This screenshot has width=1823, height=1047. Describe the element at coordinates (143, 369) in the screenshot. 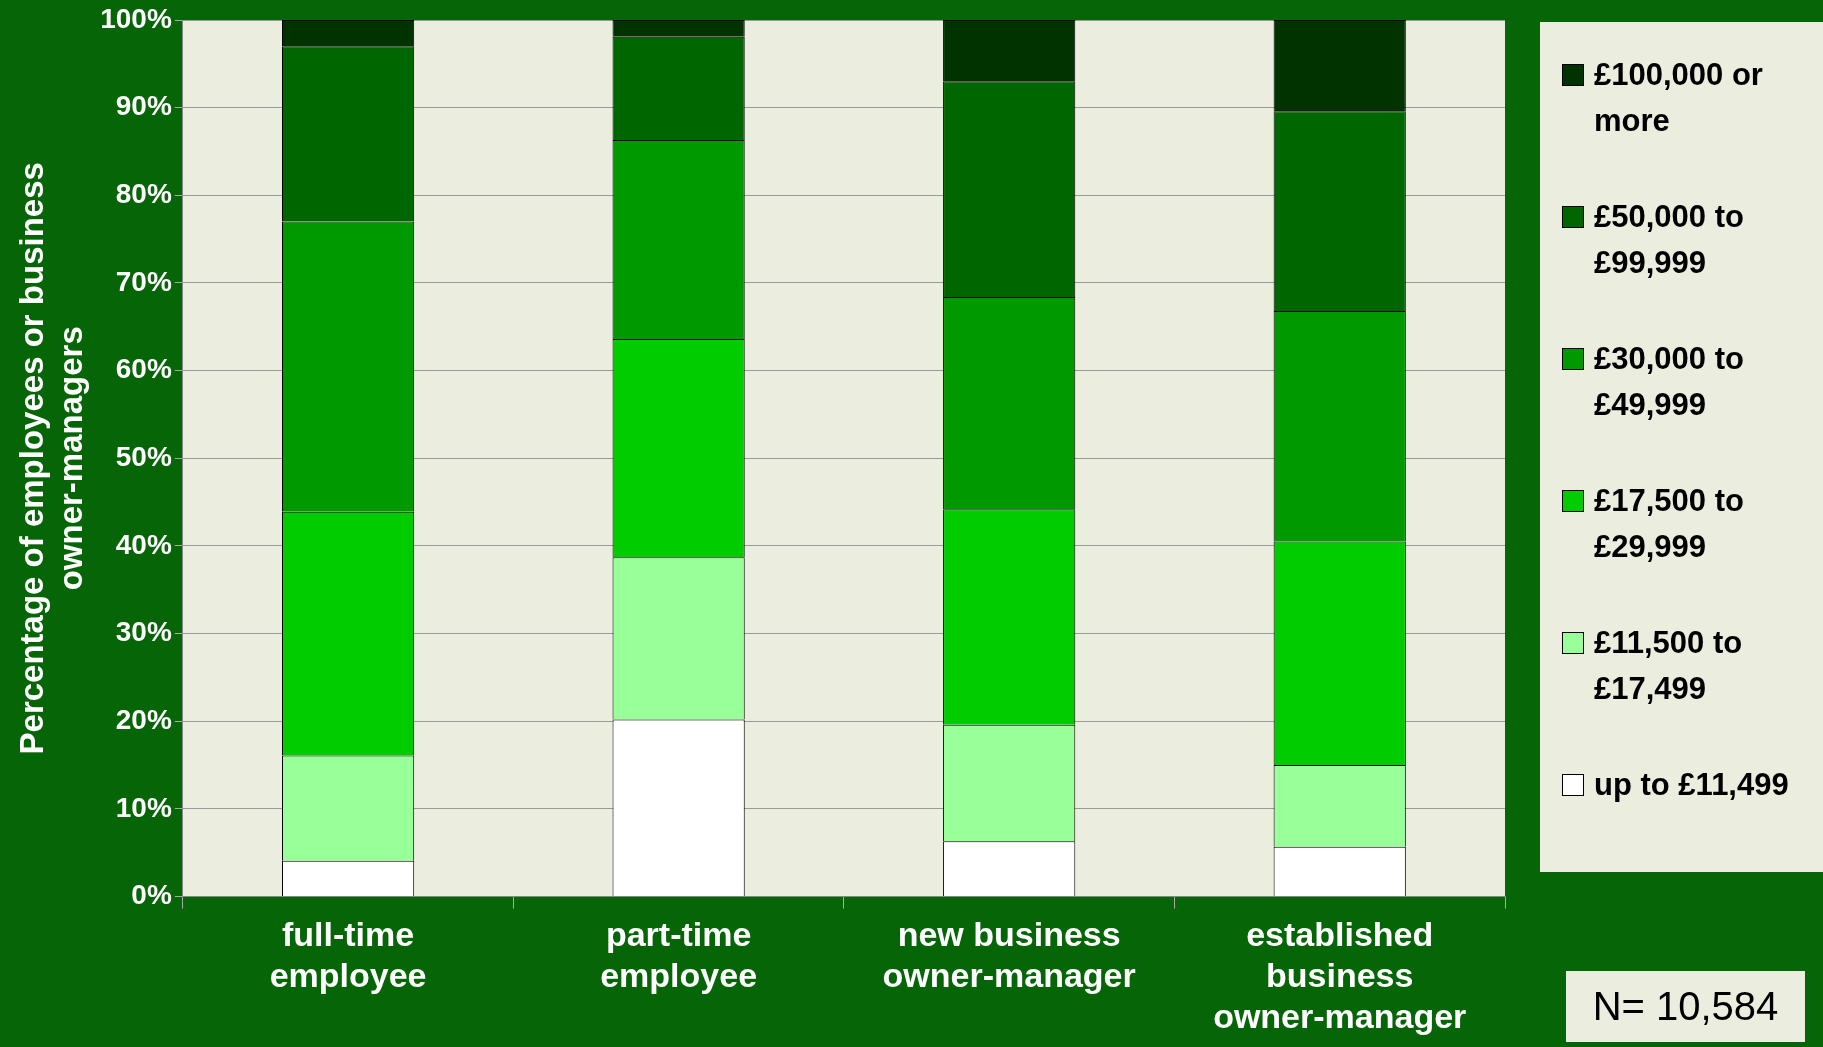

I see `y-tick-label: 60%` at that location.